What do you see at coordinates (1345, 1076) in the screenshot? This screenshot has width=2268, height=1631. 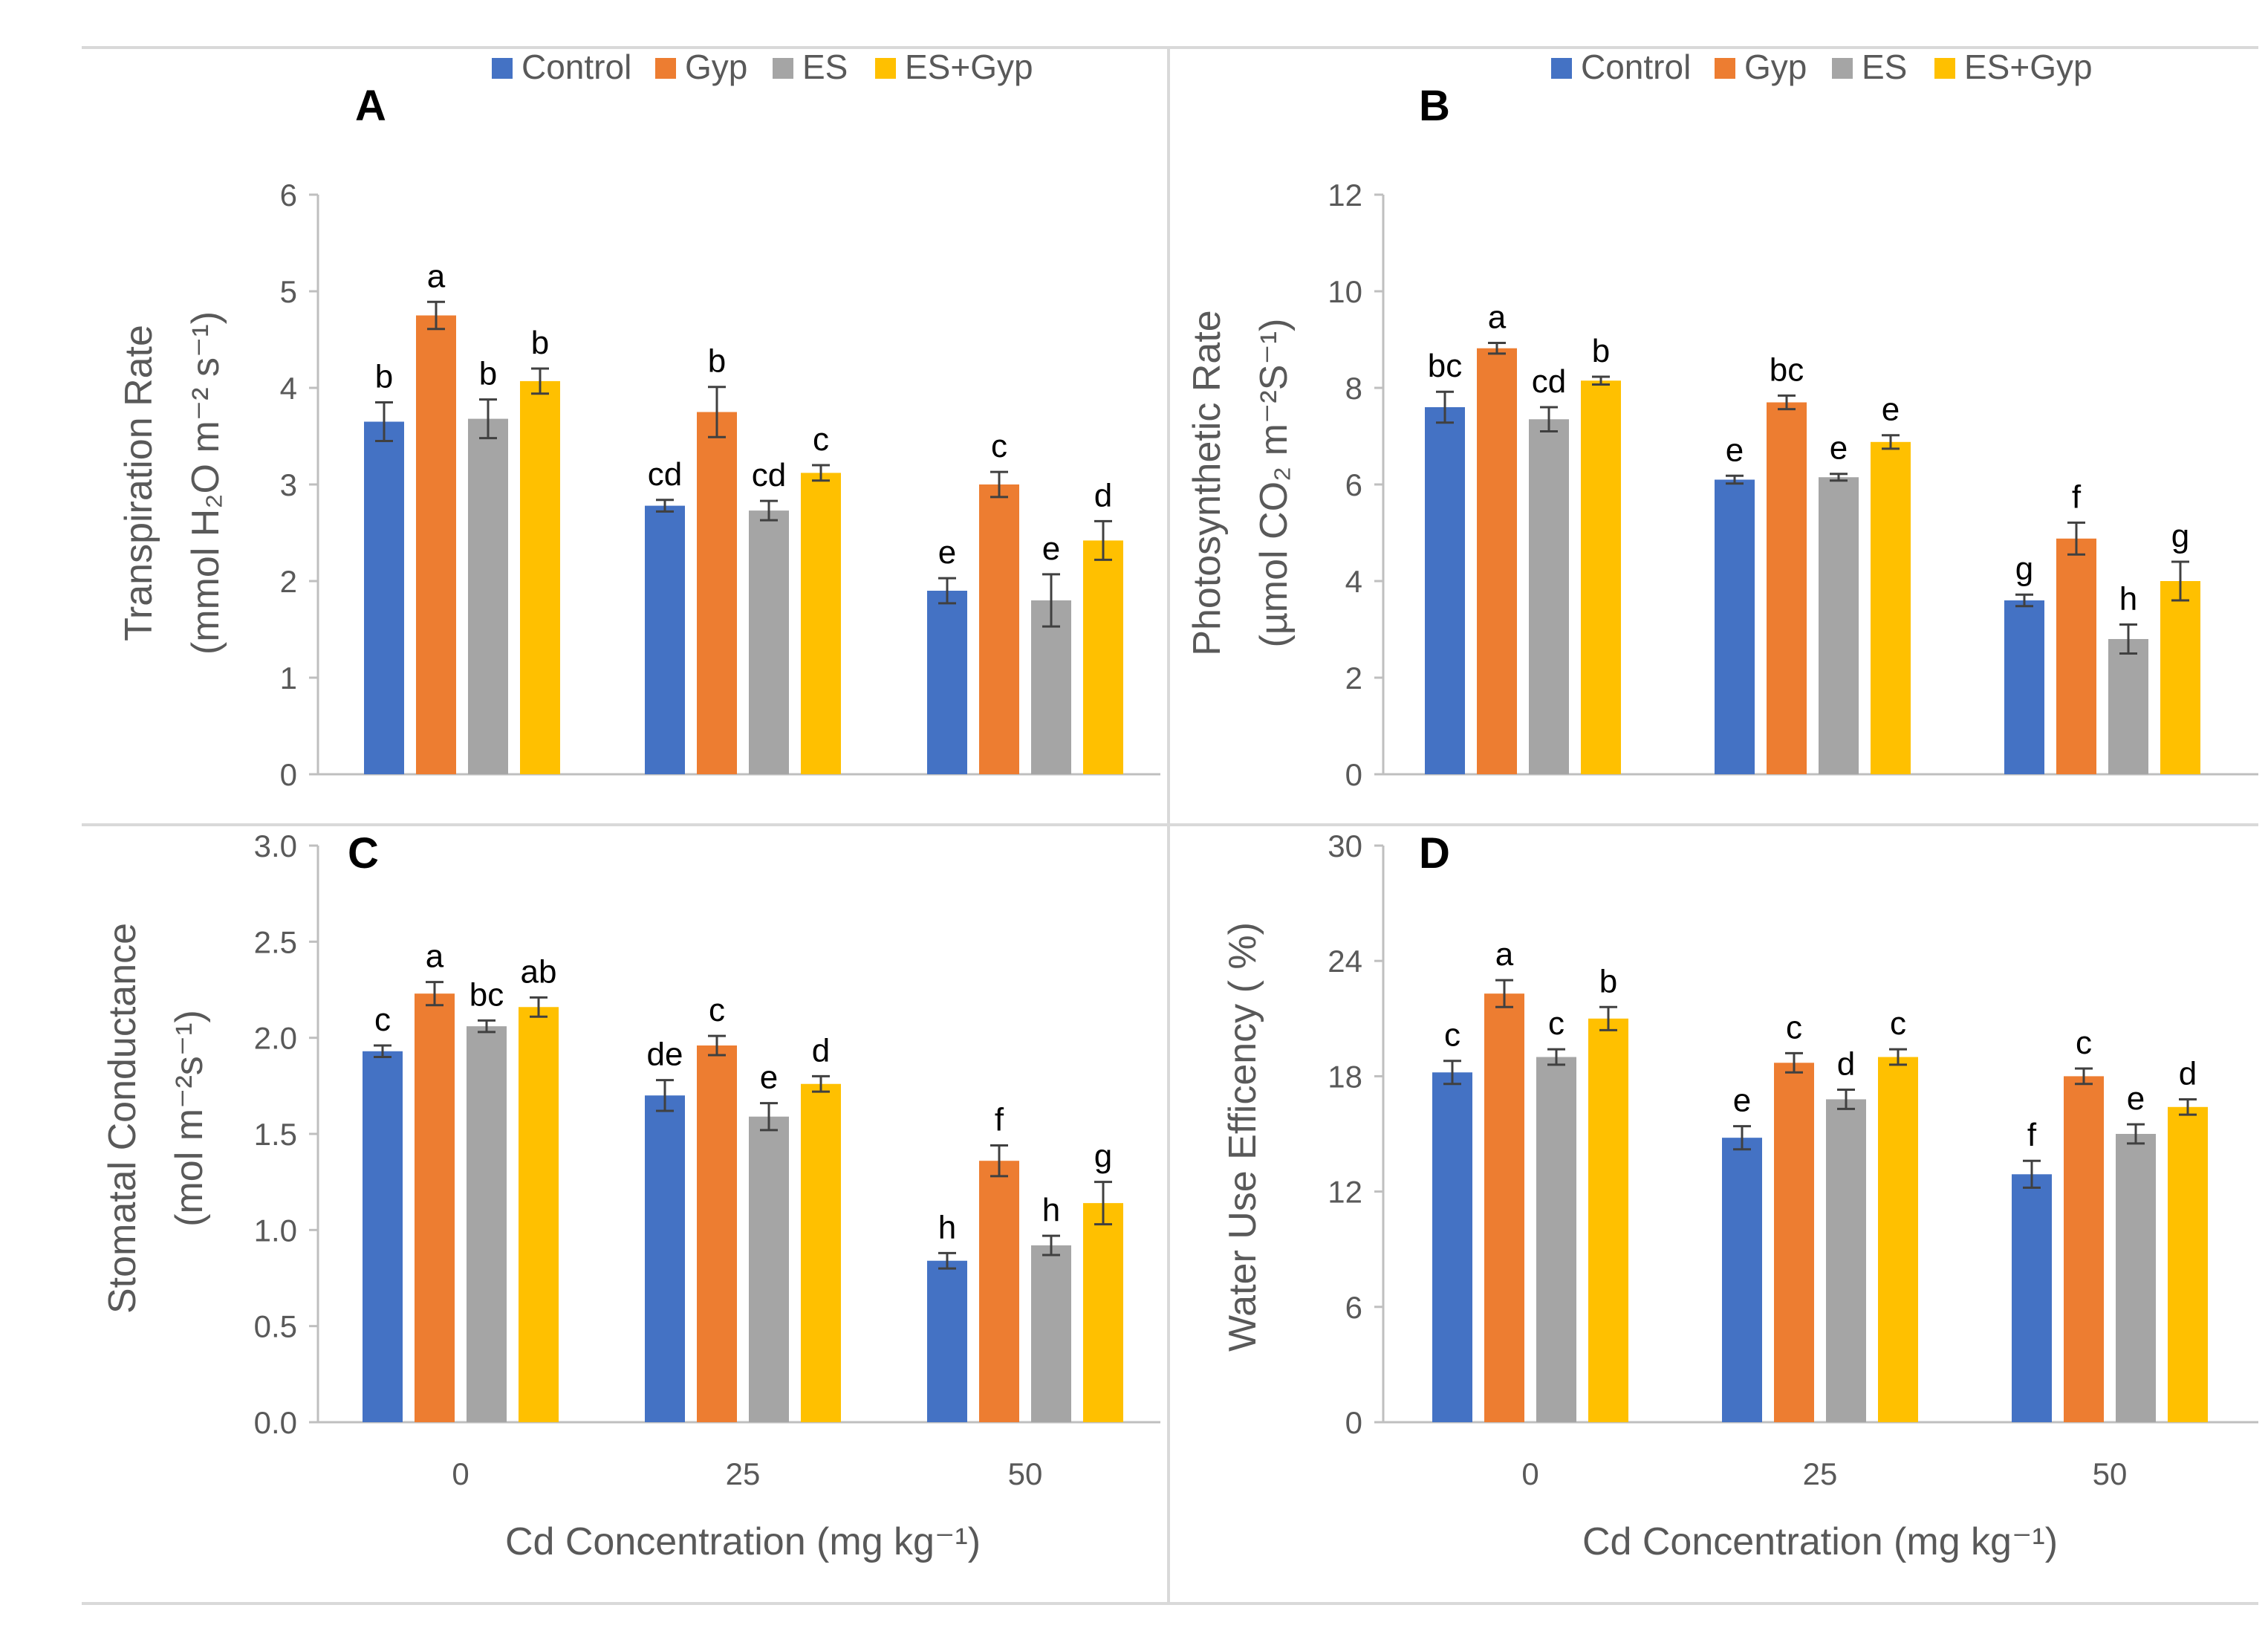 I see `y-tick-label: 18` at bounding box center [1345, 1076].